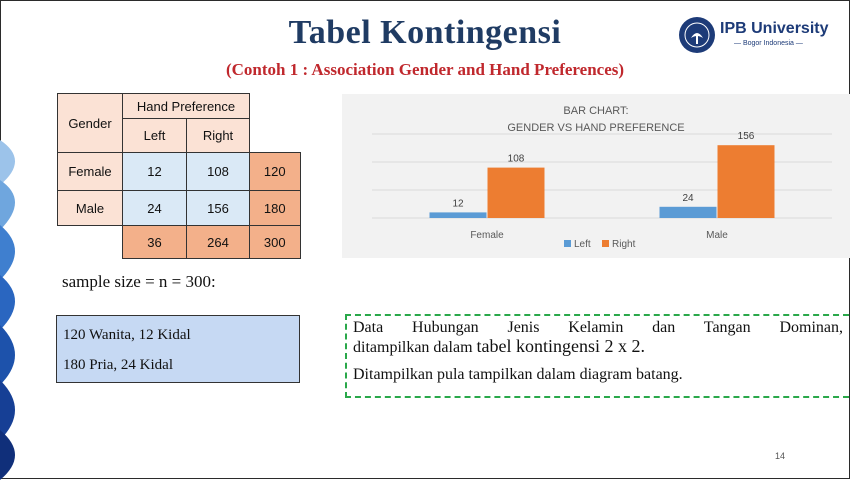 The width and height of the screenshot is (852, 481). Describe the element at coordinates (605, 243) in the screenshot. I see `legend-swatch-right` at that location.